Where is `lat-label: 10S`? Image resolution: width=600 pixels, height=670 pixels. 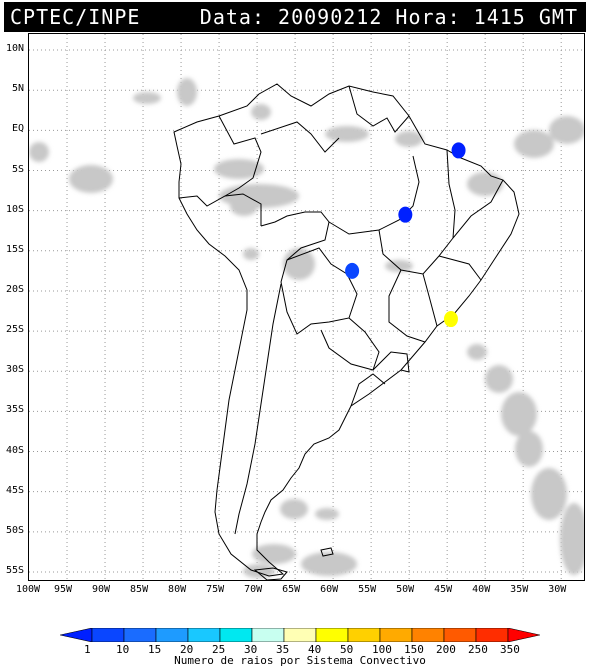
lat-label: 10S is located at coordinates (14, 209).